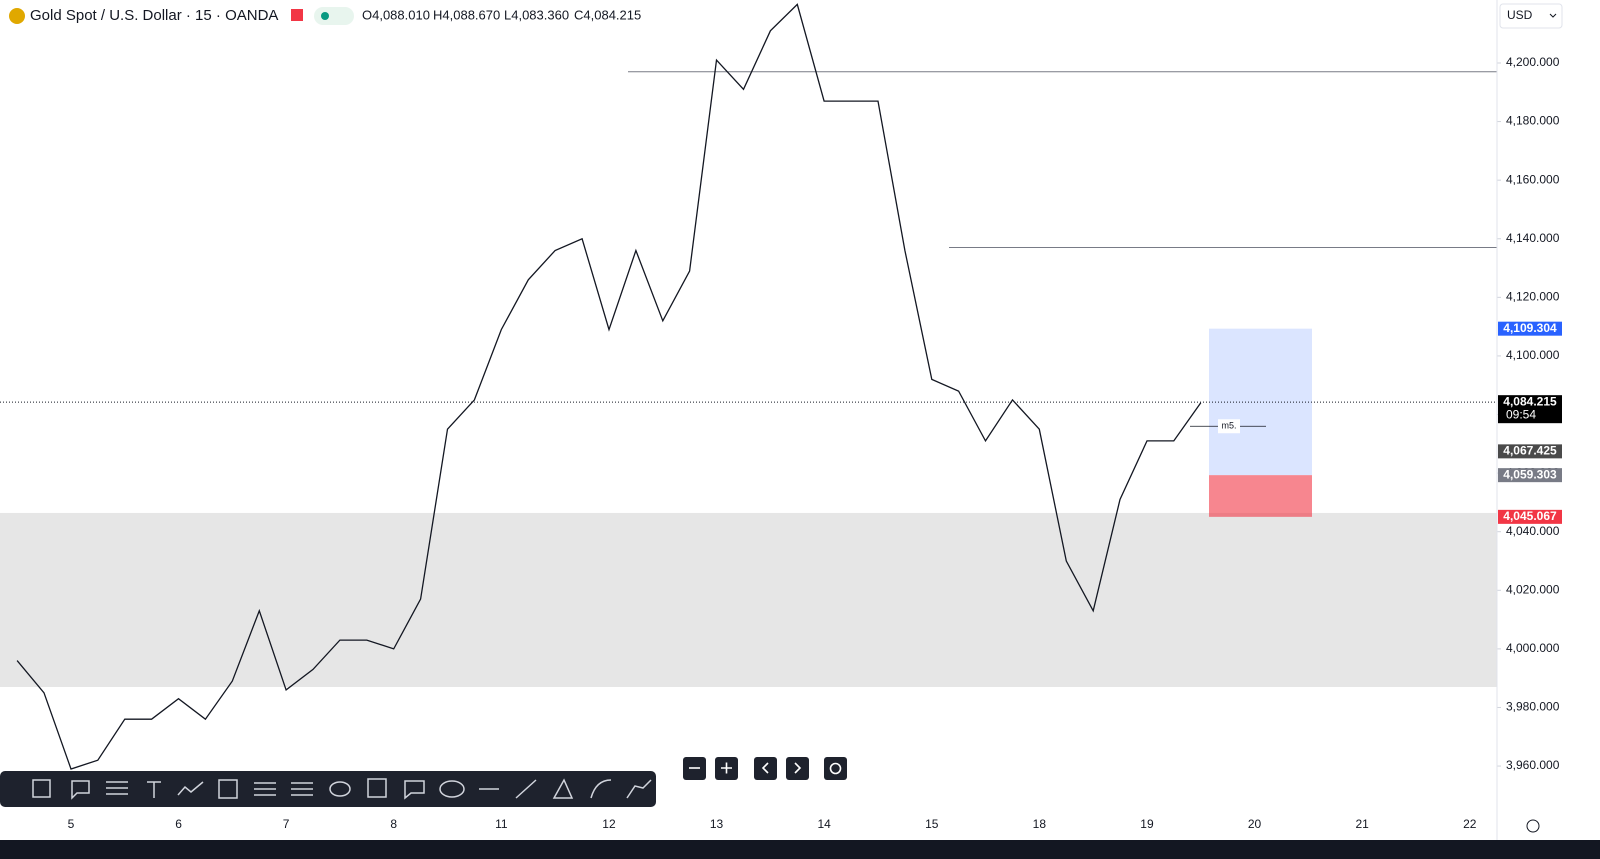 The width and height of the screenshot is (1600, 859). Describe the element at coordinates (117, 788) in the screenshot. I see `tool-lines` at that location.